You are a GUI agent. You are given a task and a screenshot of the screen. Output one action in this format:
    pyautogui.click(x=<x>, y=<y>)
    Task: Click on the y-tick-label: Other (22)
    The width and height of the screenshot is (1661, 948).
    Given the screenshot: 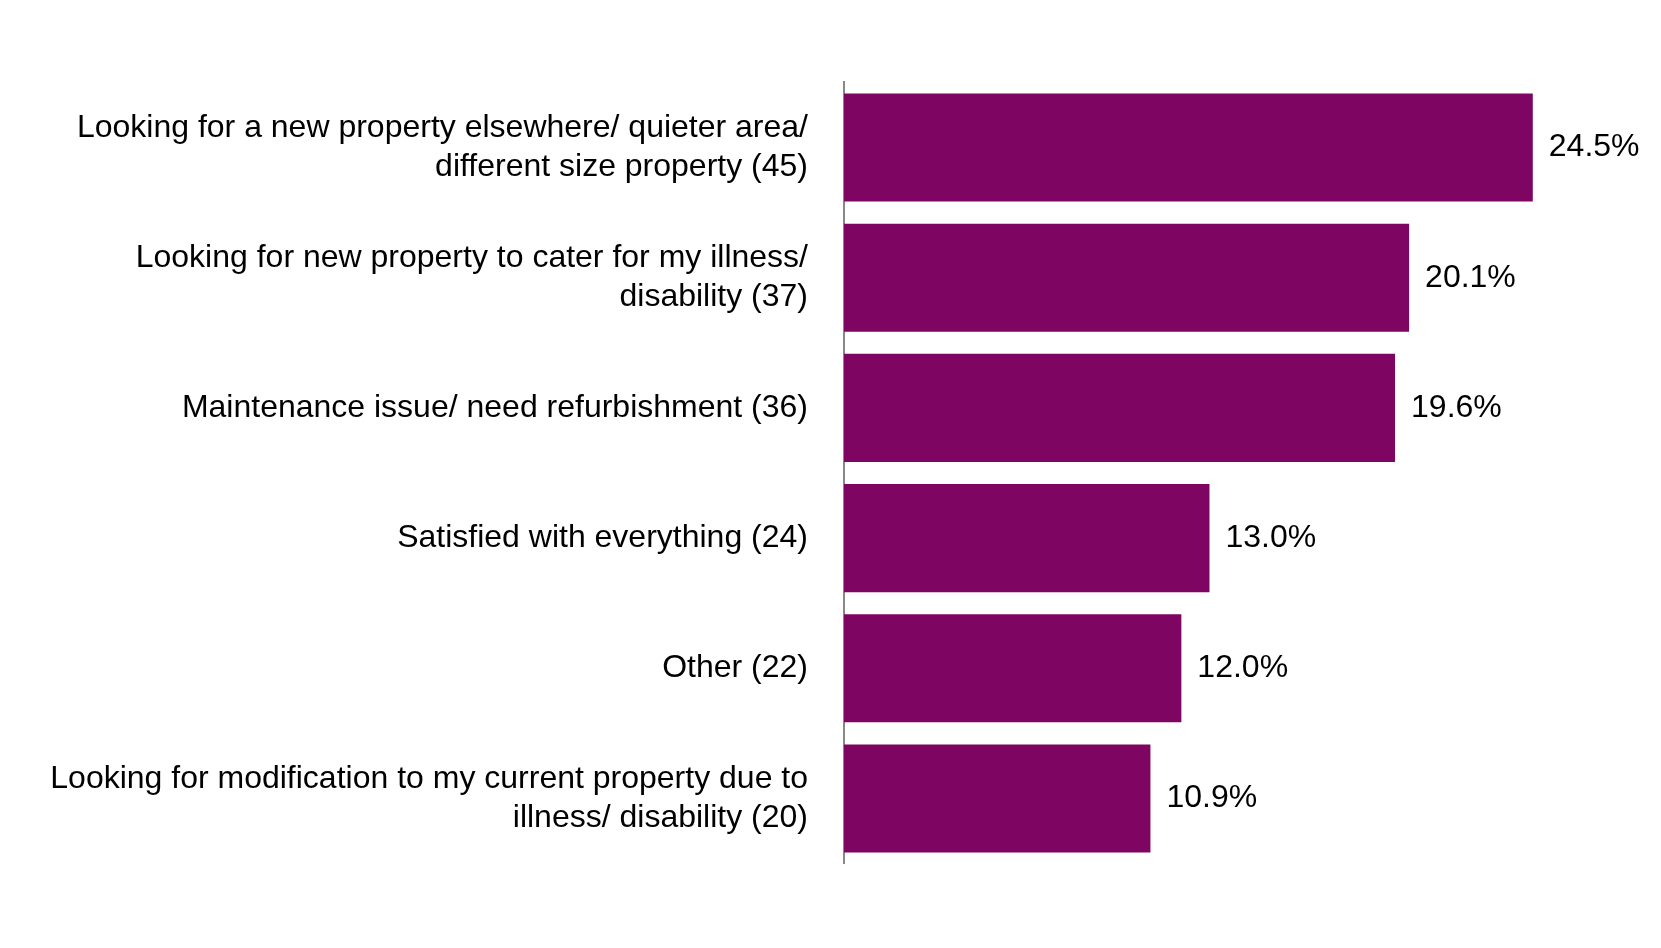 What is the action you would take?
    pyautogui.click(x=735, y=666)
    